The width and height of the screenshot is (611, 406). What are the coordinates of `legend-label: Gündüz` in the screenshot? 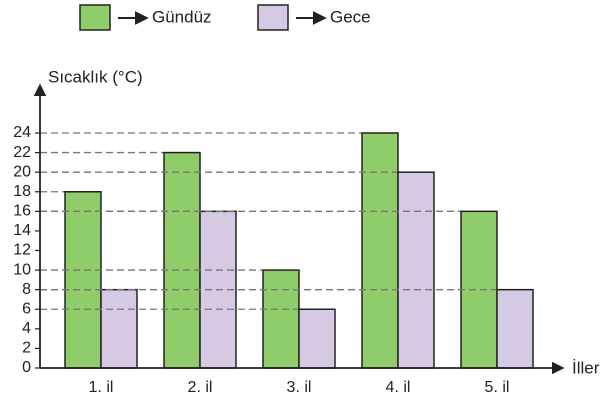 It's located at (182, 16).